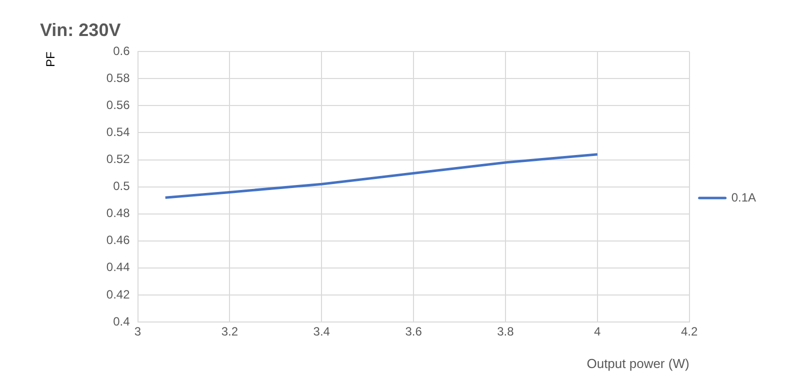 This screenshot has height=386, width=786. Describe the element at coordinates (80, 30) in the screenshot. I see `chart-title: Vin: 230V` at that location.